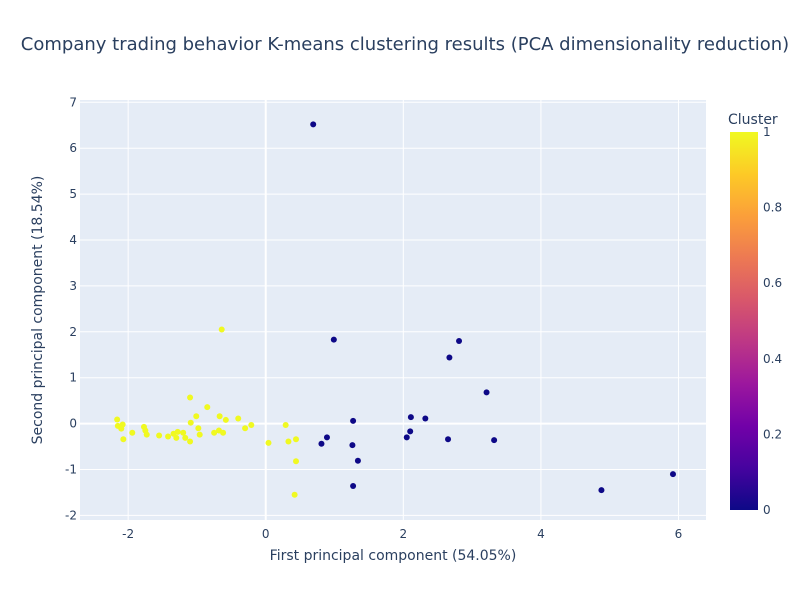 The image size is (800, 605). Describe the element at coordinates (393, 556) in the screenshot. I see `x-axis-title: First principal component (54.05%)` at that location.